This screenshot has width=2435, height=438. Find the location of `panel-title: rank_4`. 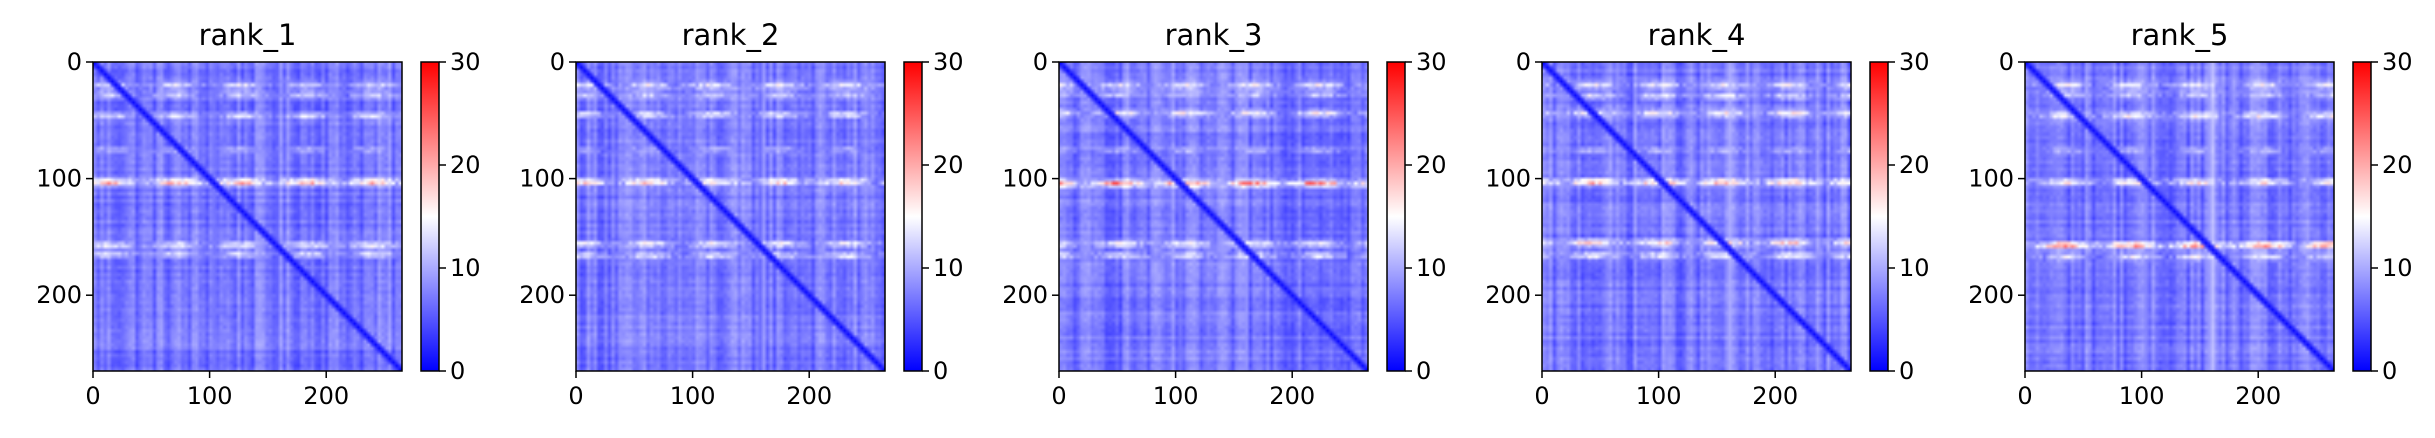

panel-title: rank_4 is located at coordinates (1697, 35).